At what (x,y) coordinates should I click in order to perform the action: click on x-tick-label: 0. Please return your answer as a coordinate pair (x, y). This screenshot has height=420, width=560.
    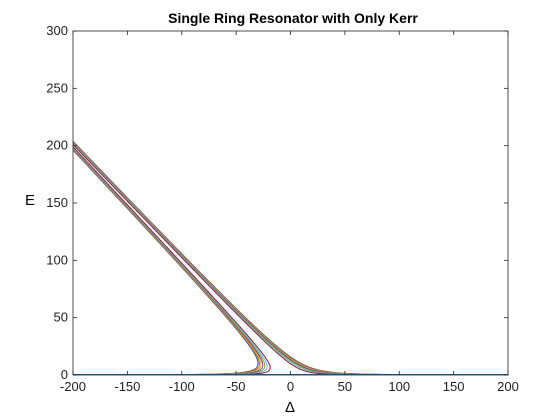
    Looking at the image, I should click on (290, 386).